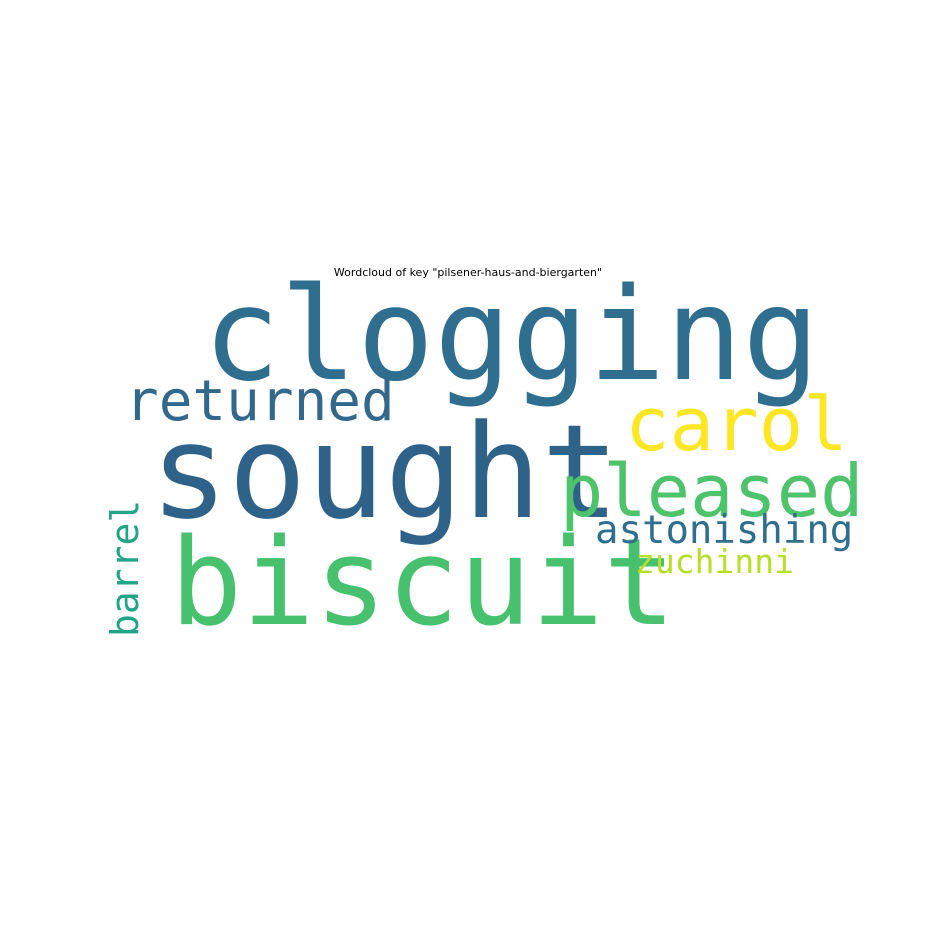 The height and width of the screenshot is (936, 936). What do you see at coordinates (423, 583) in the screenshot?
I see `word-biscuit: biscuit` at bounding box center [423, 583].